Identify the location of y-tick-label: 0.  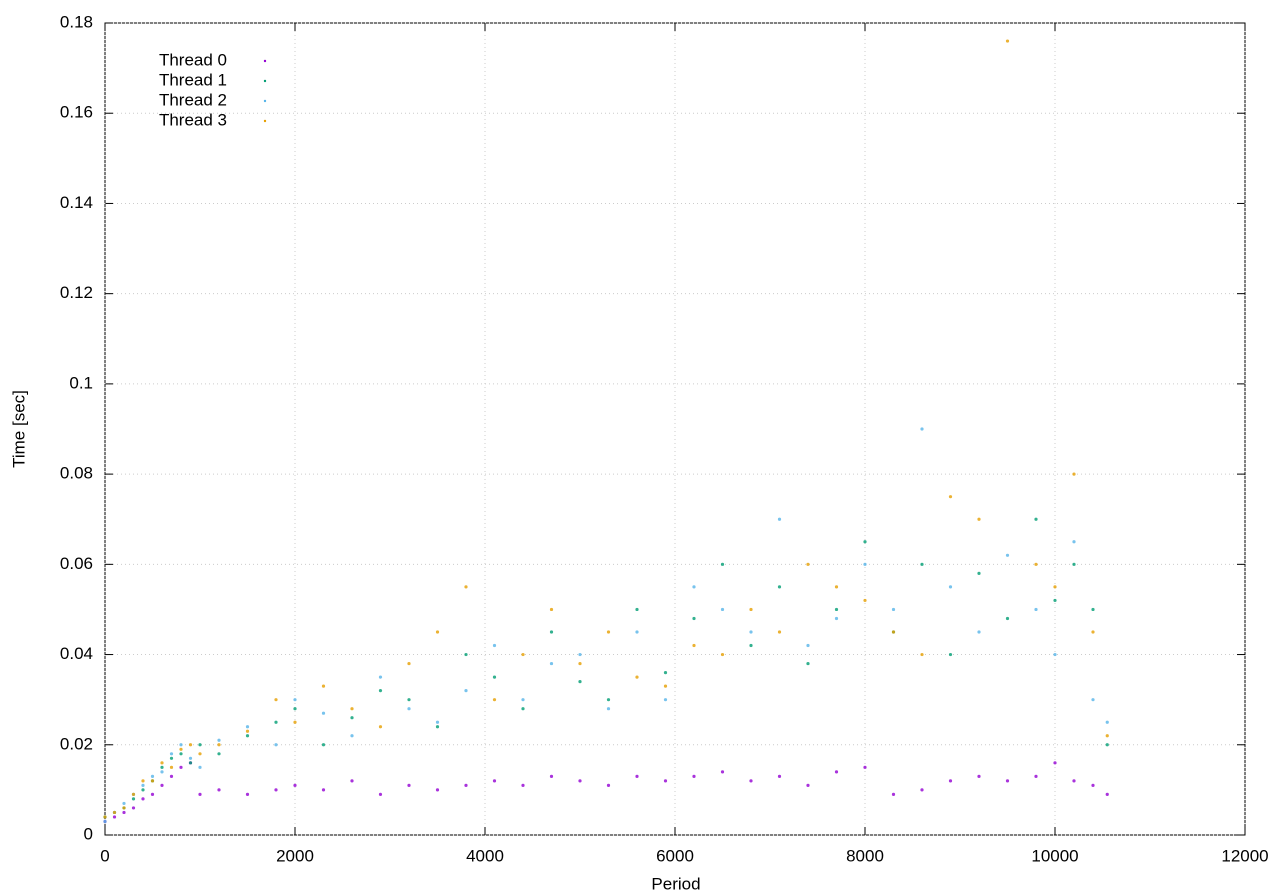
(88, 833).